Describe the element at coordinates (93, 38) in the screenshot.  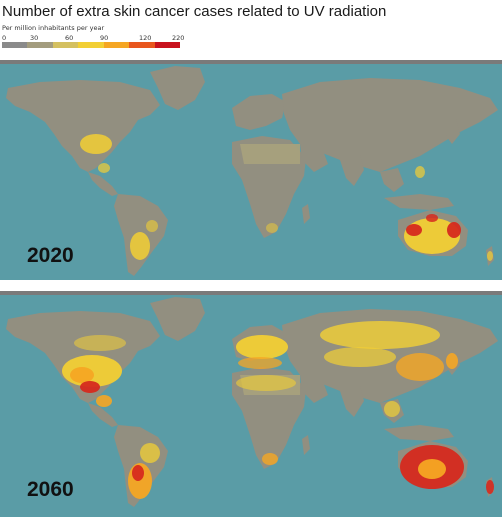
I see `legend-ticks: 0 30 60 90 120 220` at that location.